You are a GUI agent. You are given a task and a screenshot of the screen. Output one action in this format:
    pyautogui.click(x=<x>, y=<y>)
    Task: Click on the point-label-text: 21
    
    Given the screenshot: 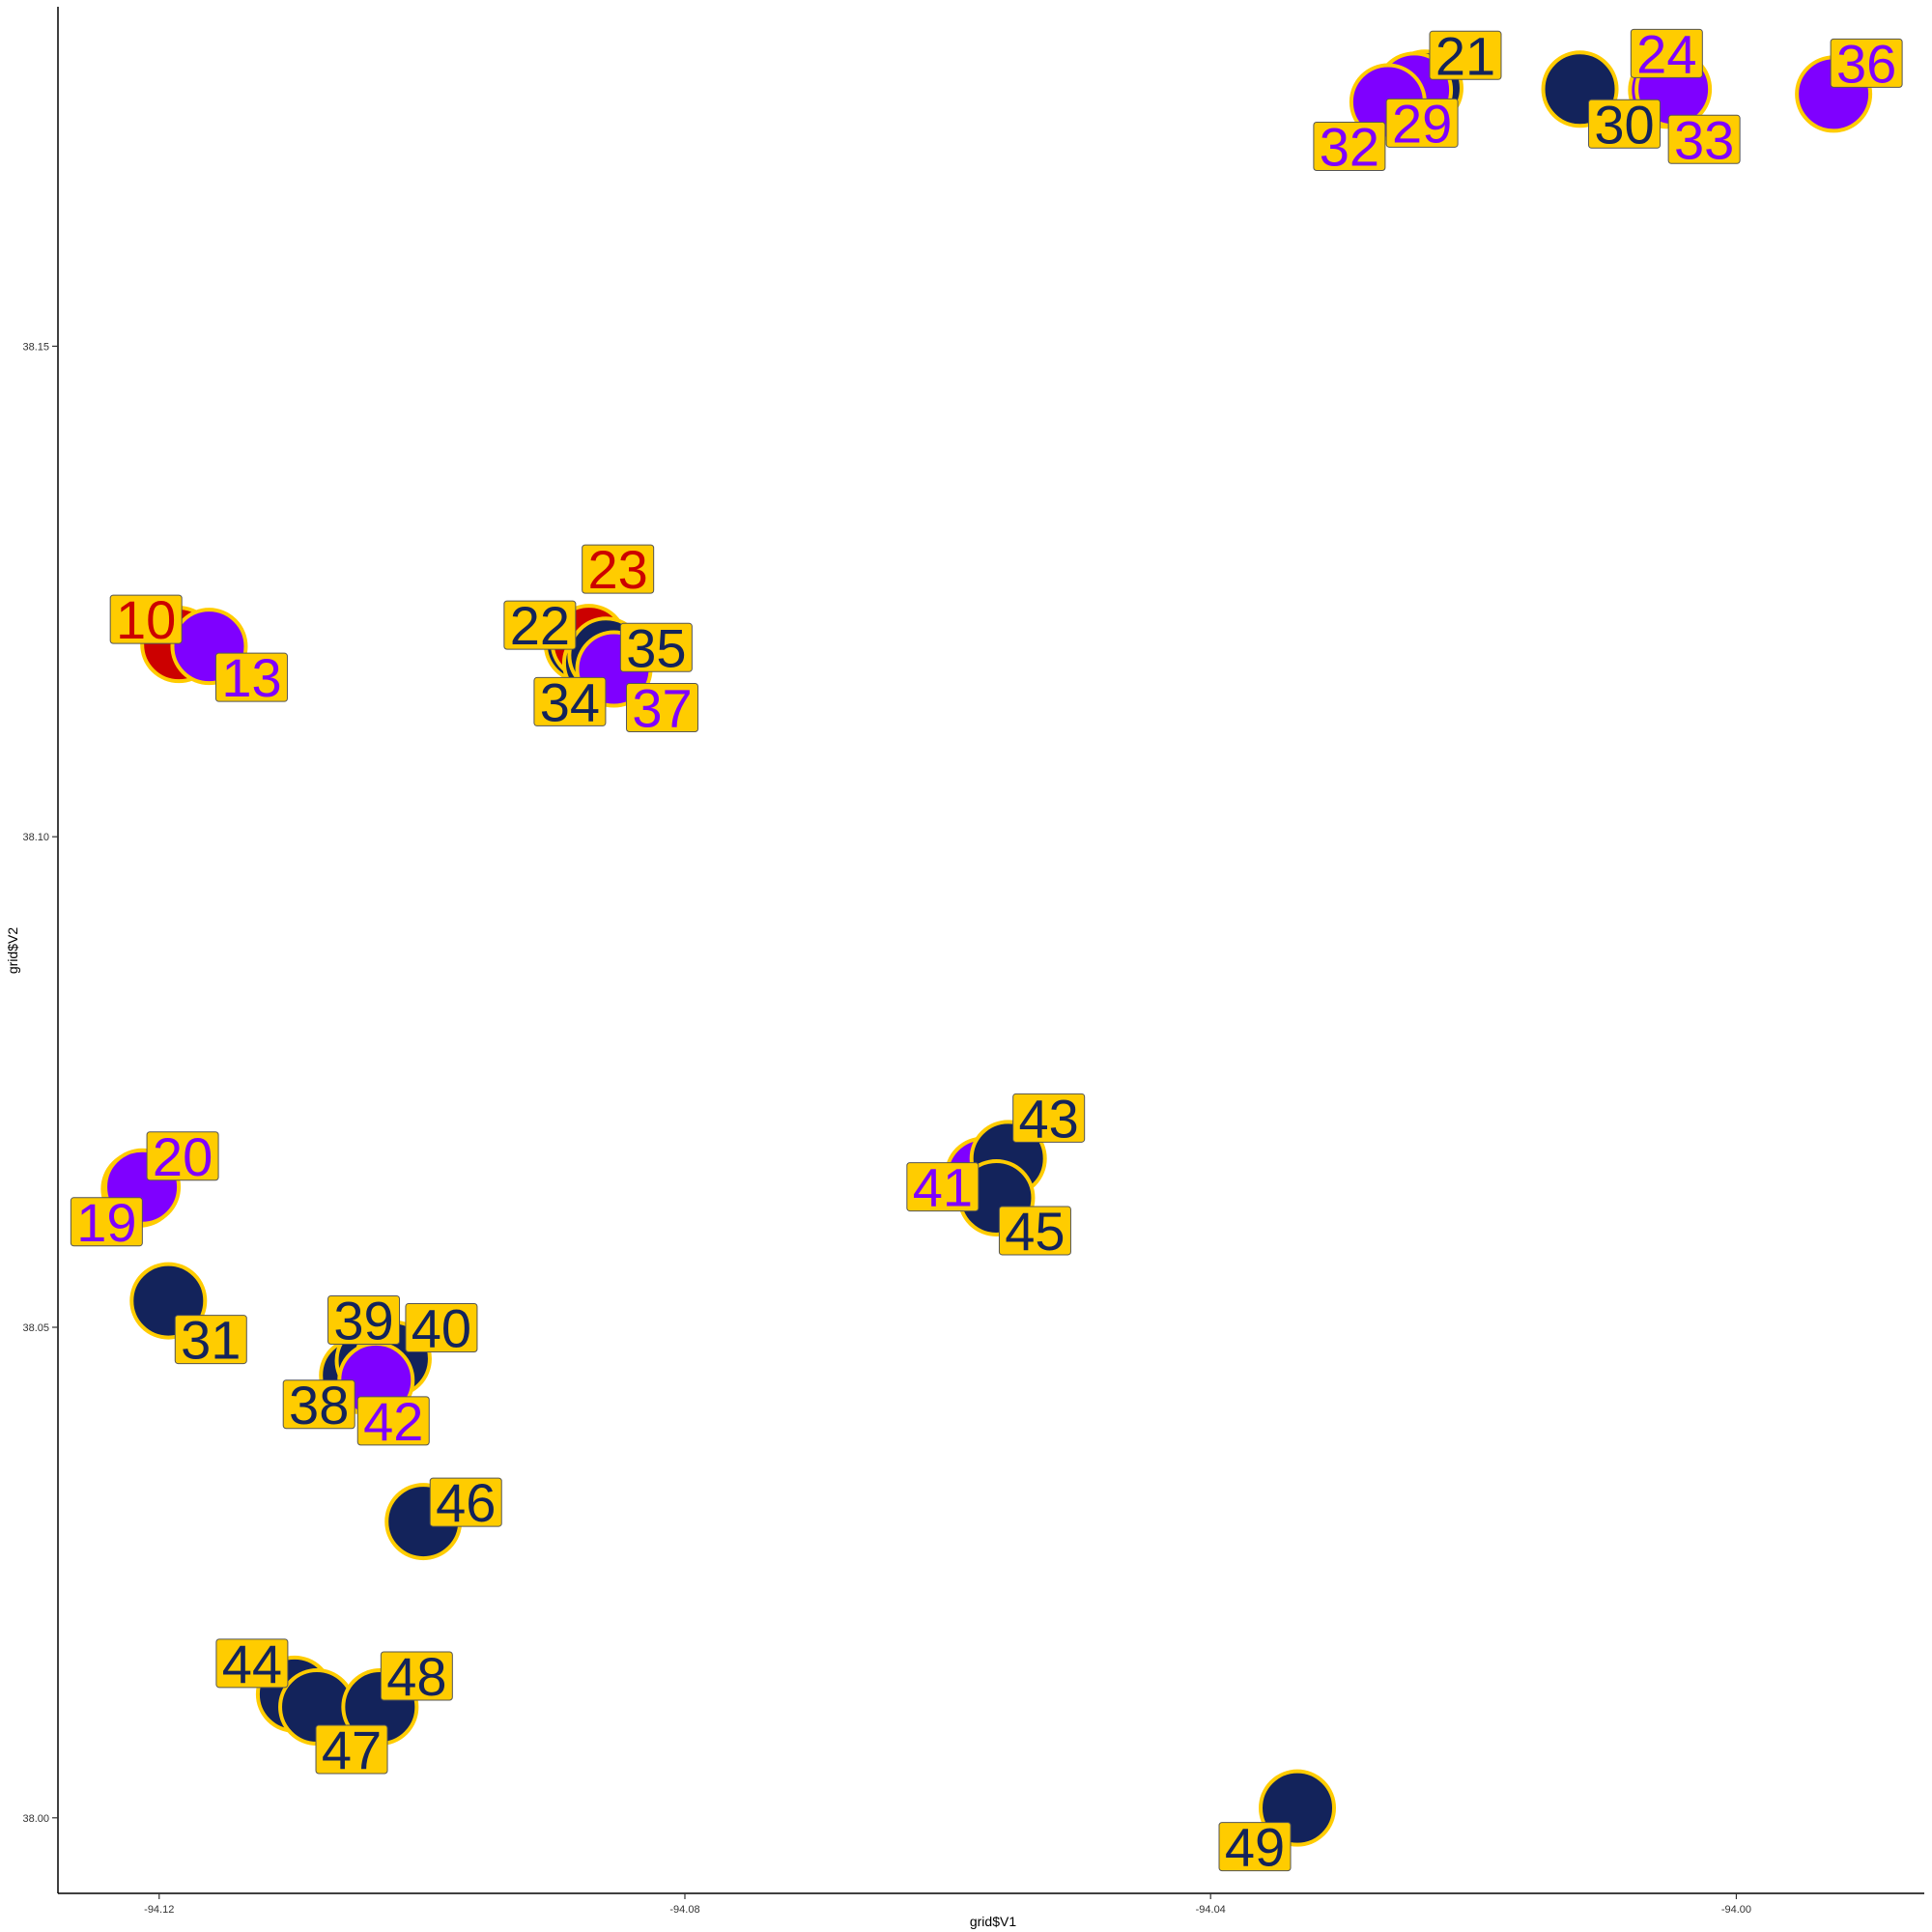 What is the action you would take?
    pyautogui.click(x=1465, y=55)
    